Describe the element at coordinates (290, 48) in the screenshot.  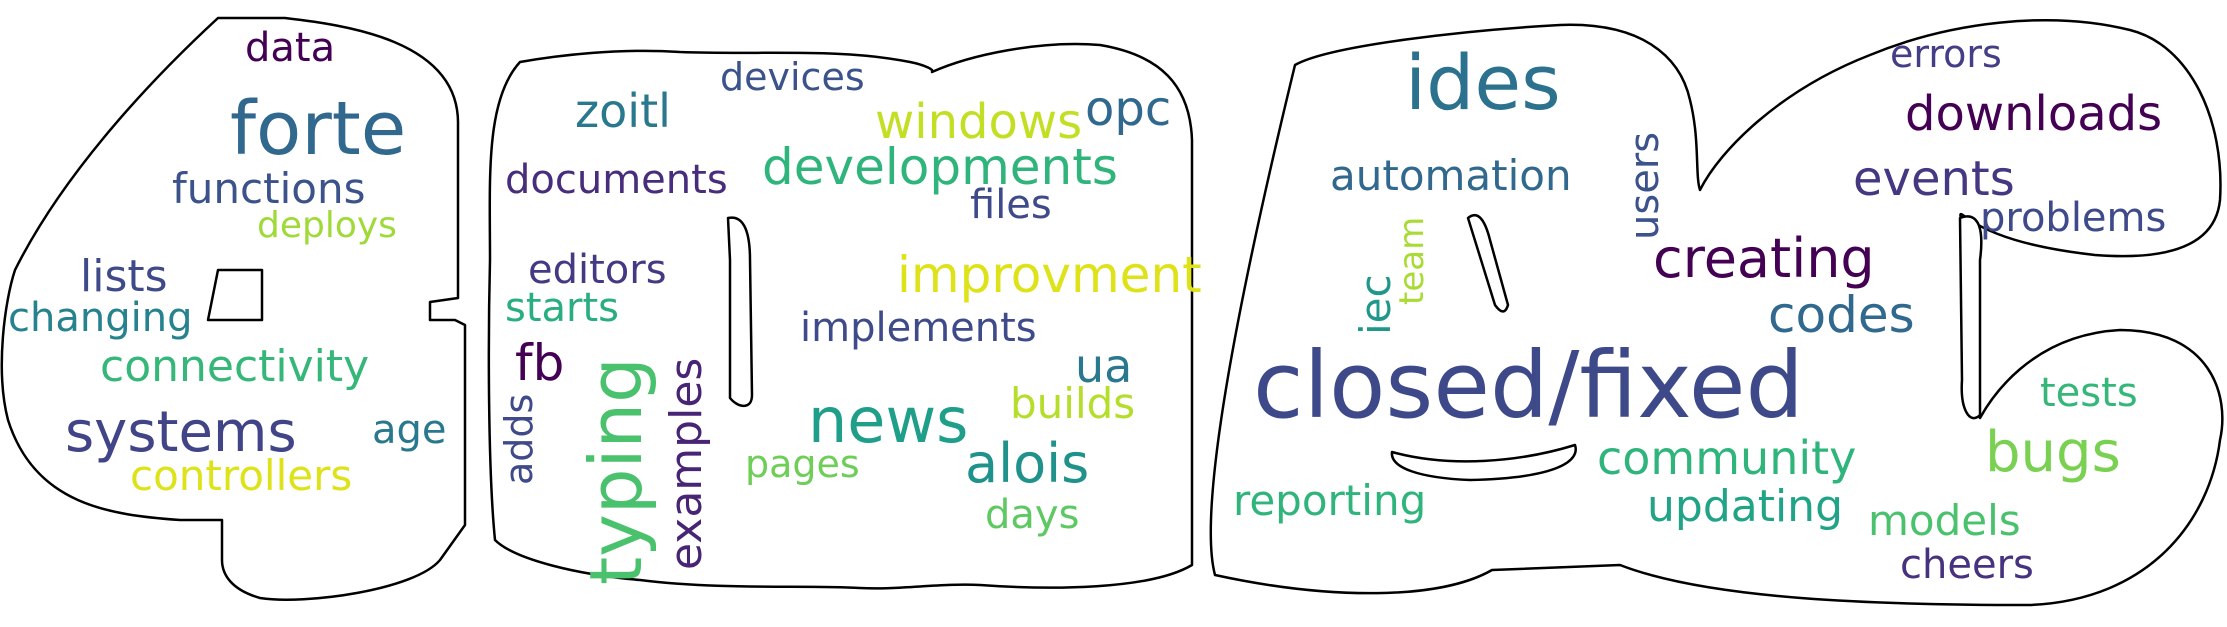
I see `word-data: data` at that location.